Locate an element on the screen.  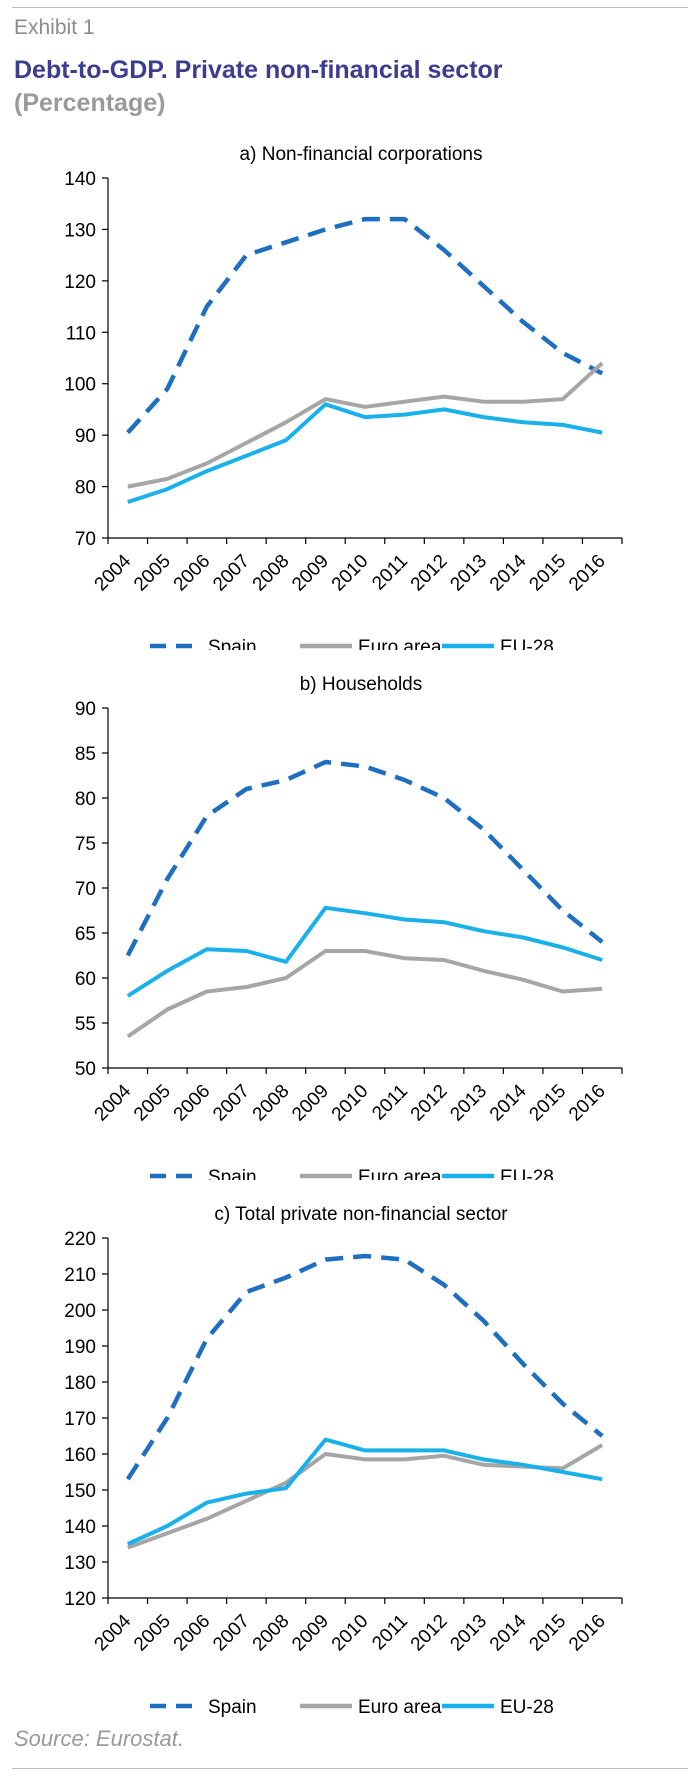
exhibit-label: Exhibit 1 is located at coordinates (54, 27).